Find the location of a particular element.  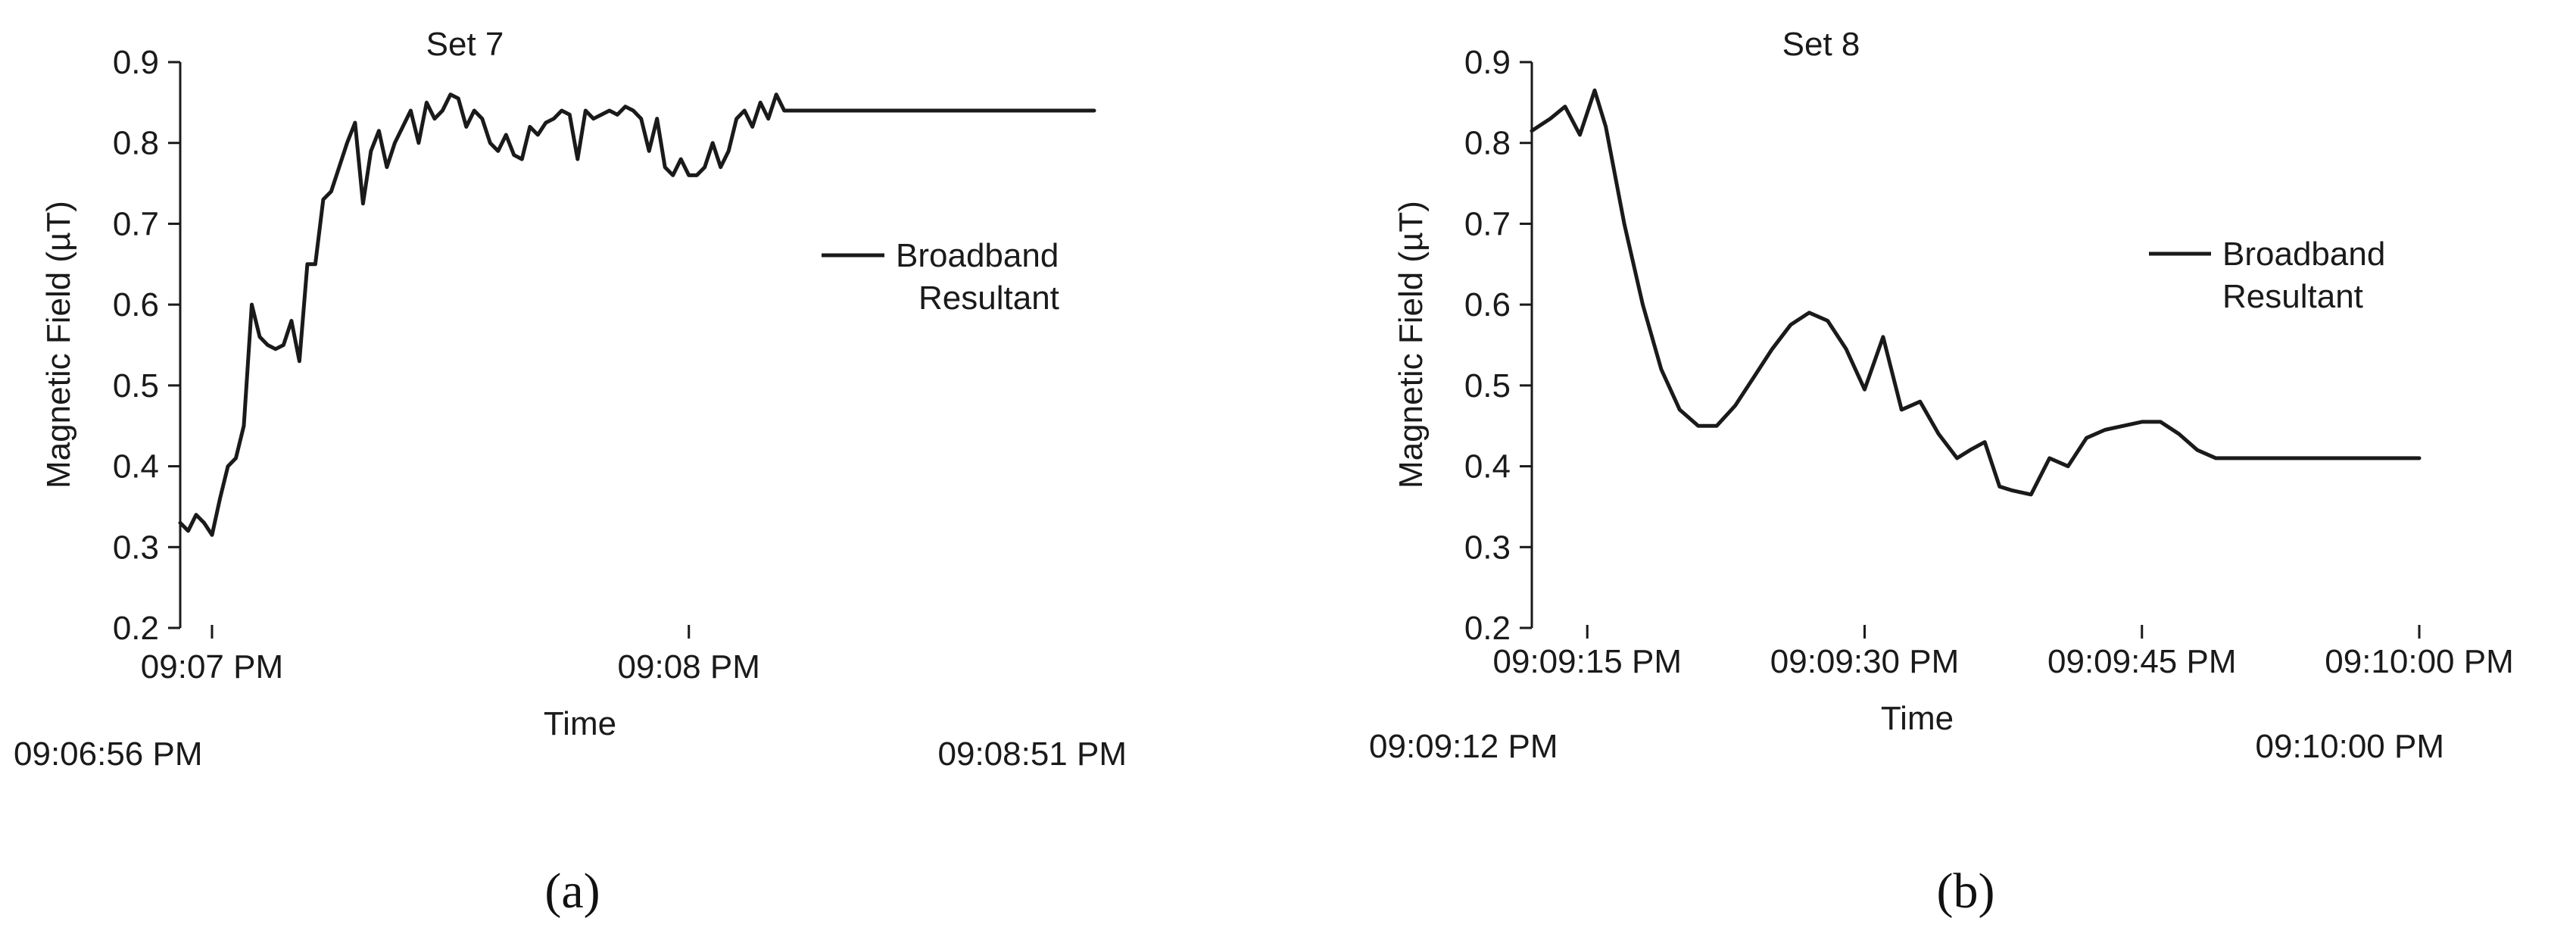

chart-a-y-tick-label: 0.2 is located at coordinates (136, 628).